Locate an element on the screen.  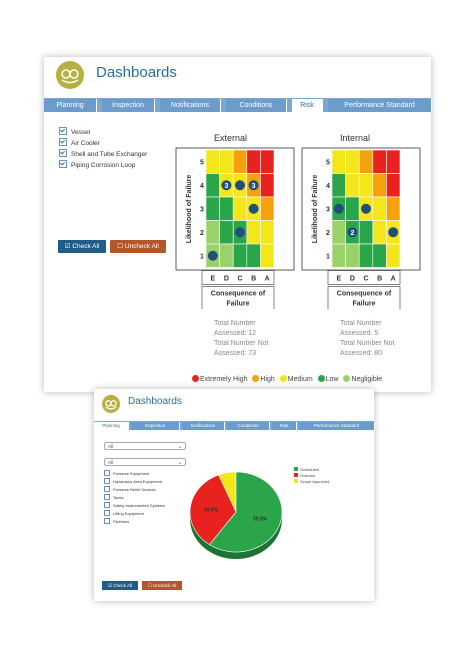
checkbox-label: Pressure Relief Devices is located at coordinates (134, 489).